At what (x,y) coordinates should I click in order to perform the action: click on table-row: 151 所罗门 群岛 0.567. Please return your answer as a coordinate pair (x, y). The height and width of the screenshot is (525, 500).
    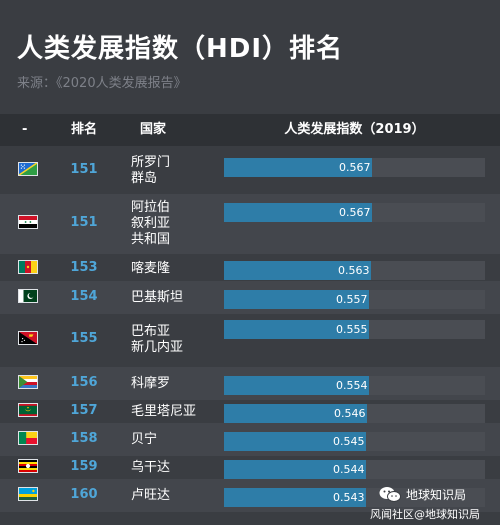
    Looking at the image, I should click on (250, 171).